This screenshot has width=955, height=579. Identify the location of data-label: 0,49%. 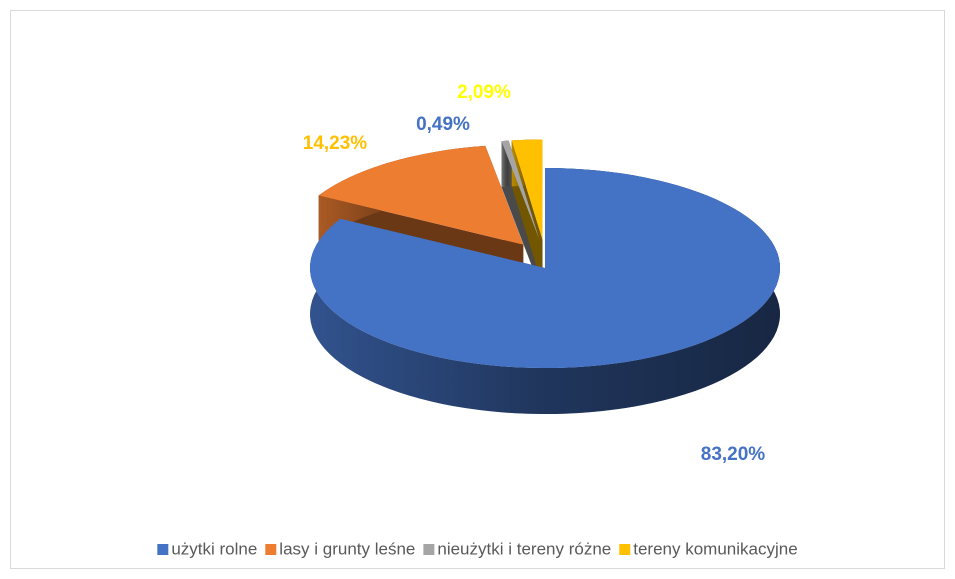
(443, 124).